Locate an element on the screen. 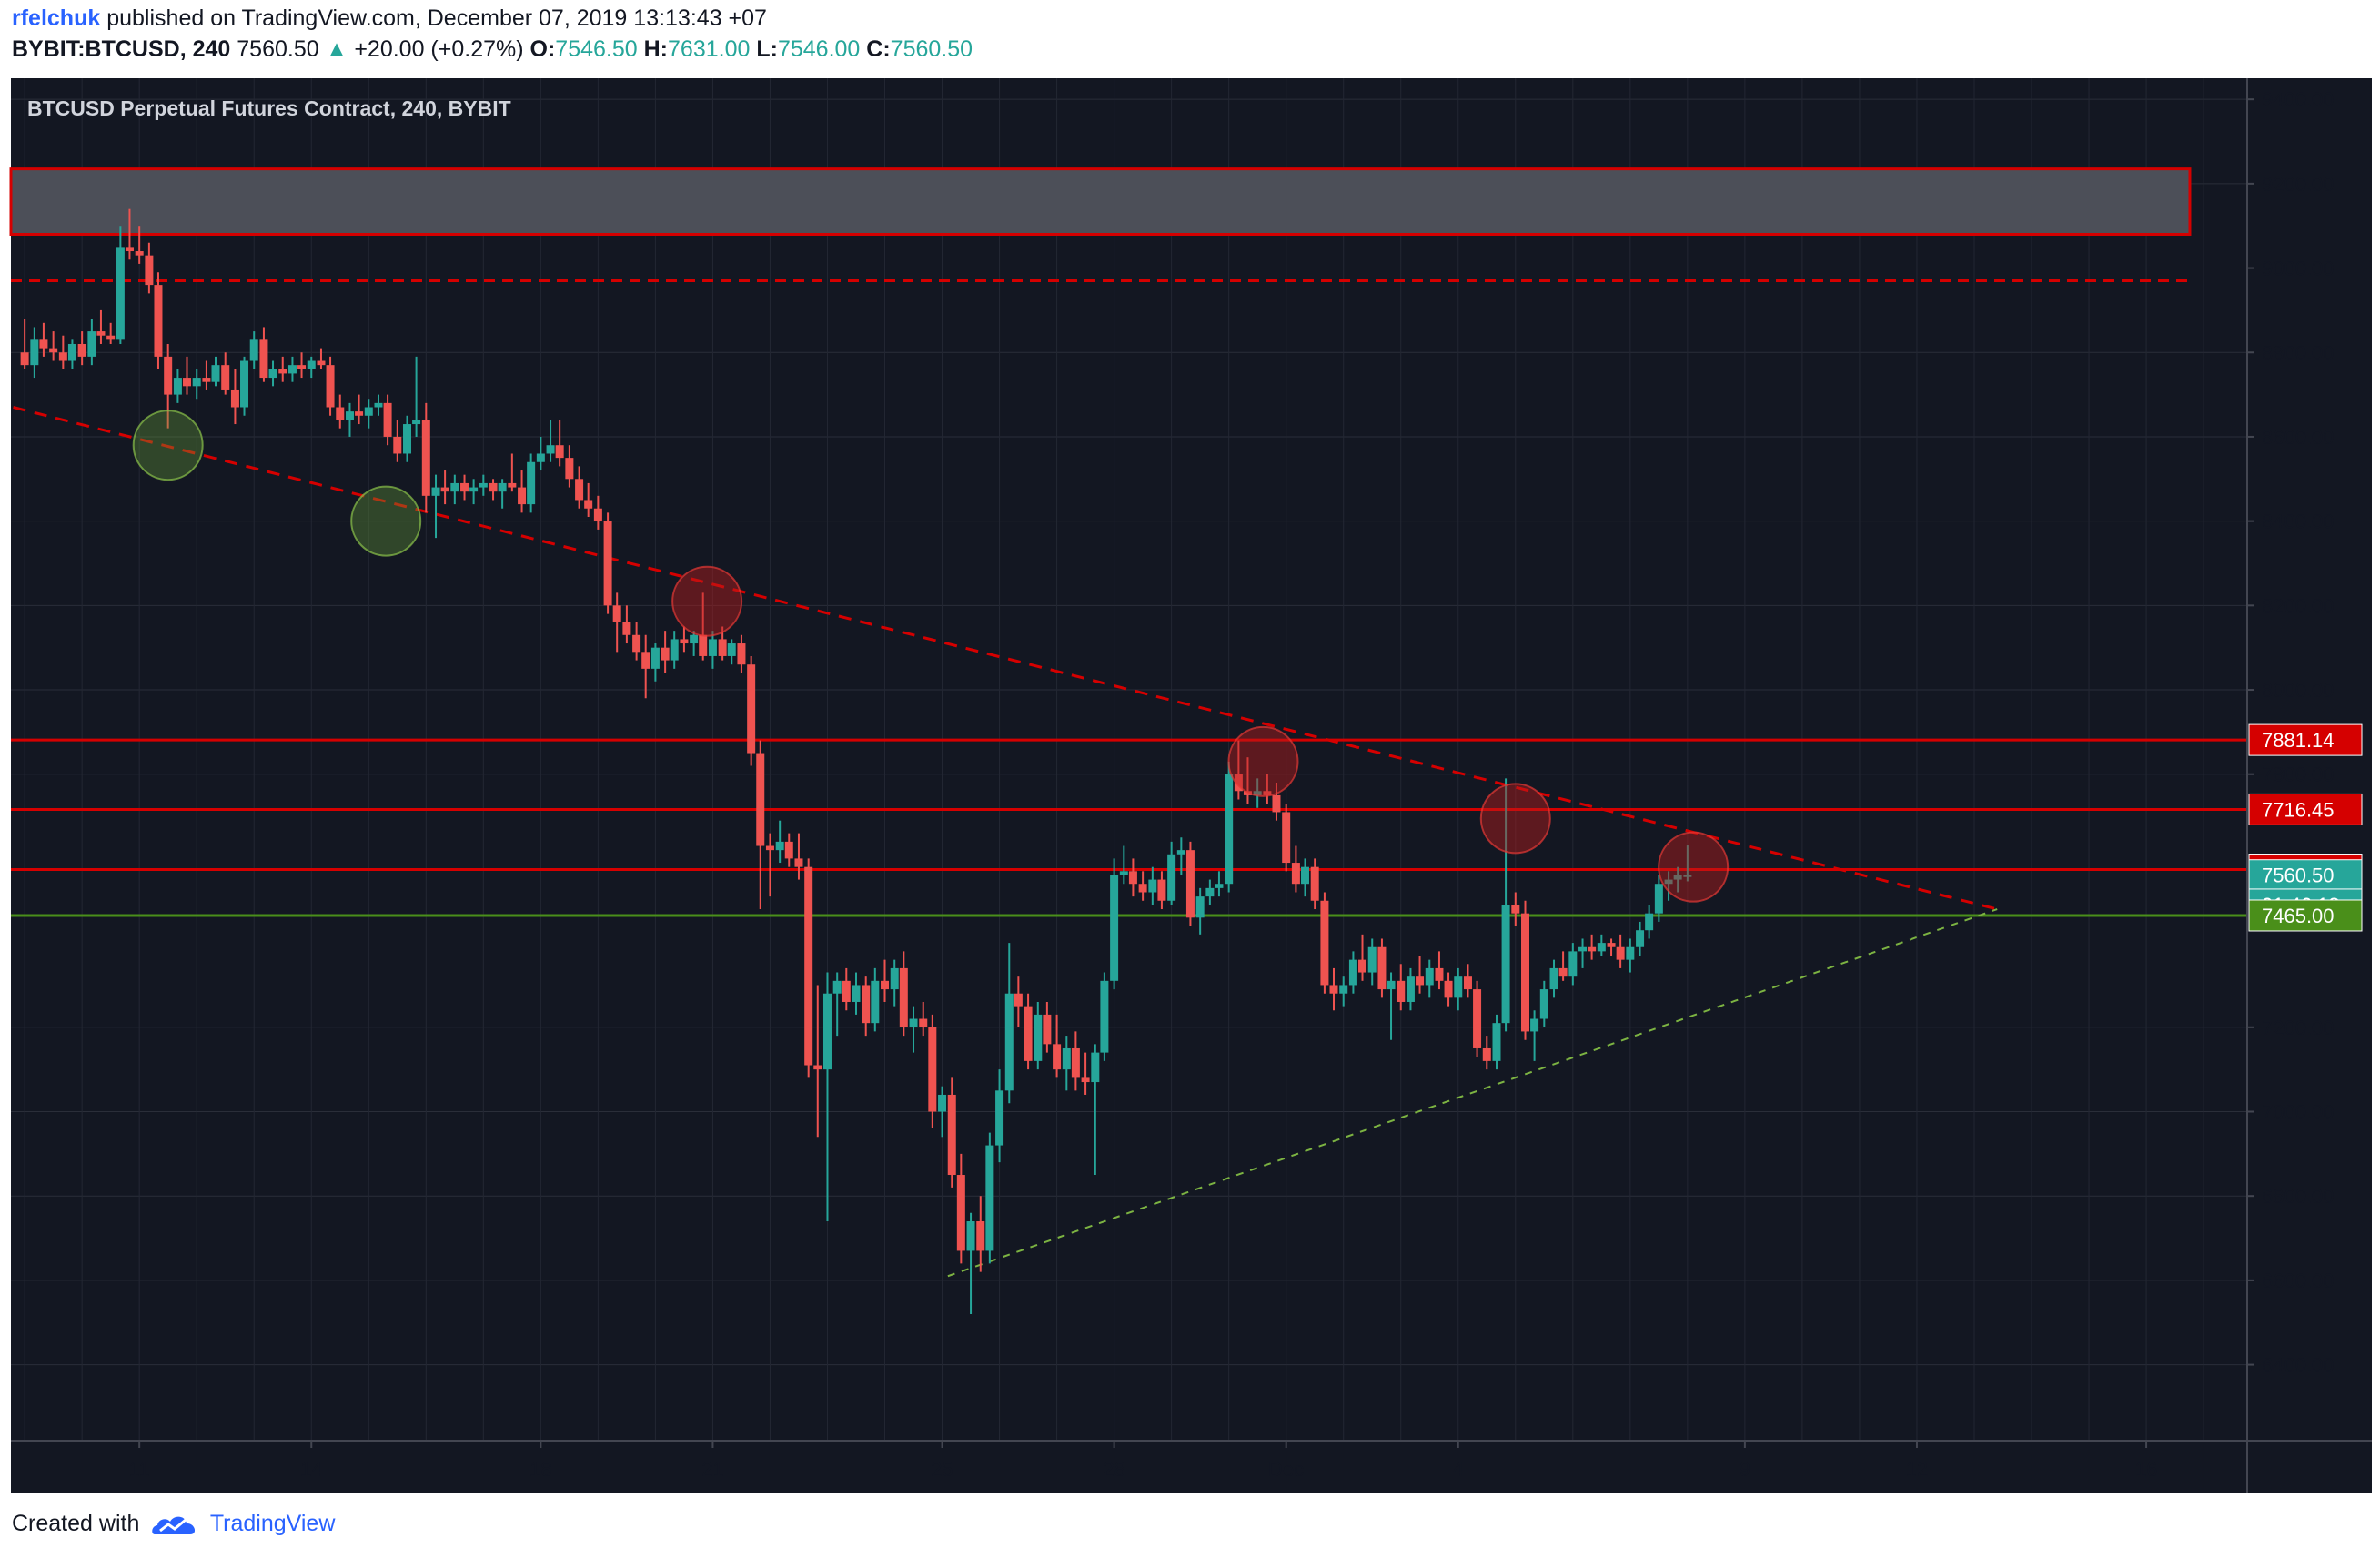 The height and width of the screenshot is (1558, 2380). resistance-price-text: 7716.45 is located at coordinates (2298, 809).